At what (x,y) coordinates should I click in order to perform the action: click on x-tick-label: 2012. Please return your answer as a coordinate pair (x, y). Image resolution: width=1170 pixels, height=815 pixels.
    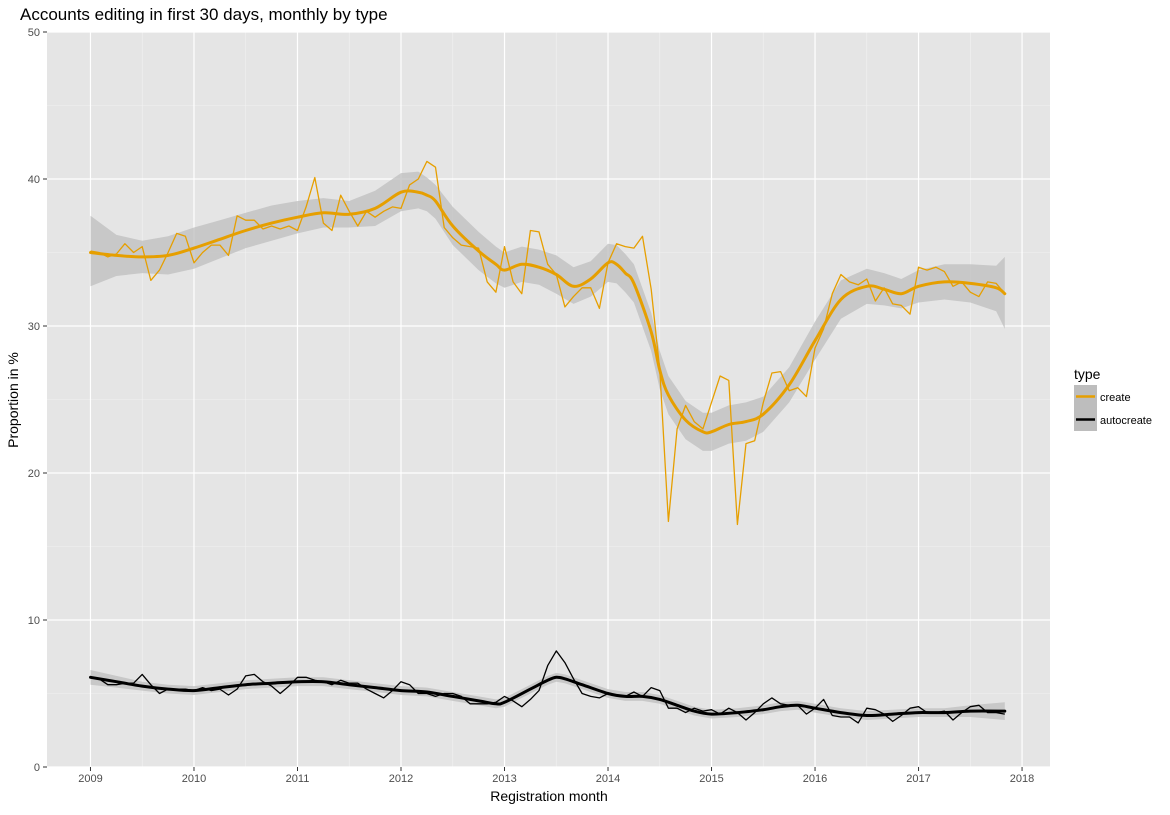
    Looking at the image, I should click on (401, 779).